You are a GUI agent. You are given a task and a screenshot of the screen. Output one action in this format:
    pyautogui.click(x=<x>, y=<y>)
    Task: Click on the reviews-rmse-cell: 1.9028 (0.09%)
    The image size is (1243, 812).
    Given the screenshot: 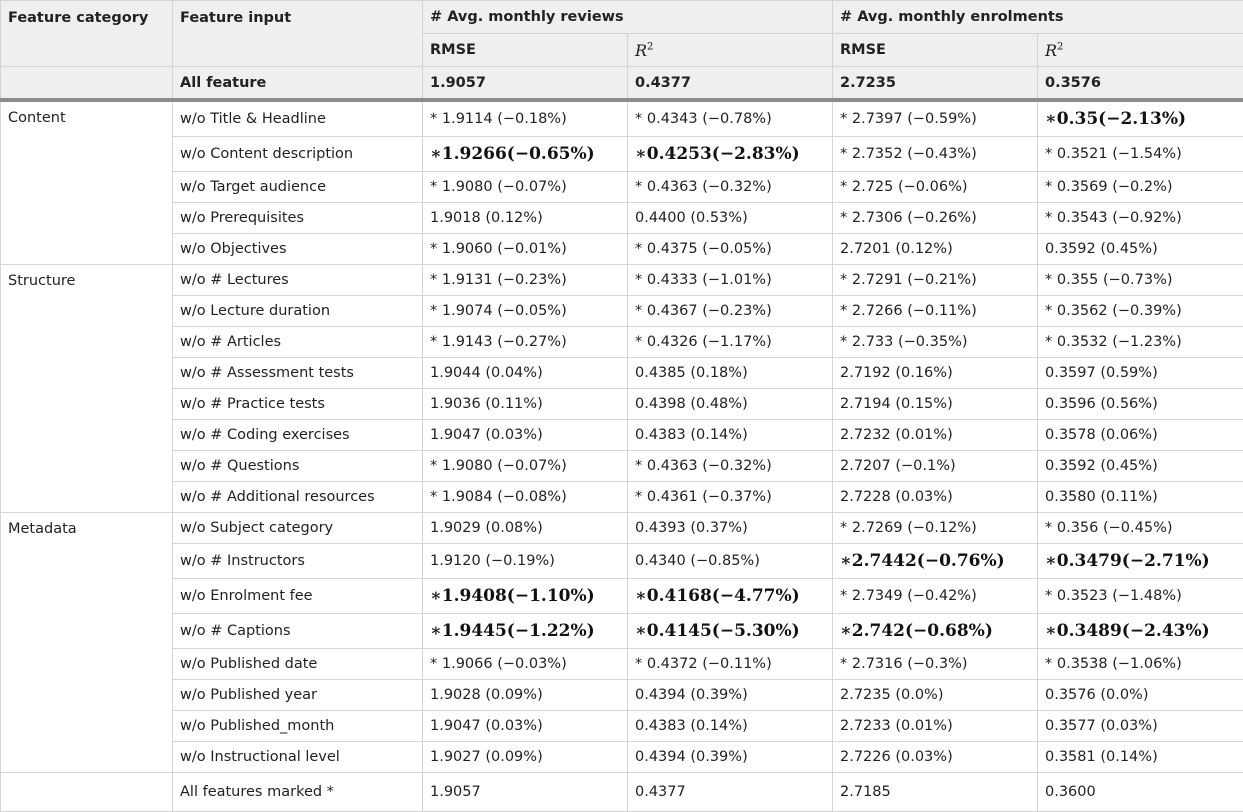 What is the action you would take?
    pyautogui.click(x=525, y=695)
    